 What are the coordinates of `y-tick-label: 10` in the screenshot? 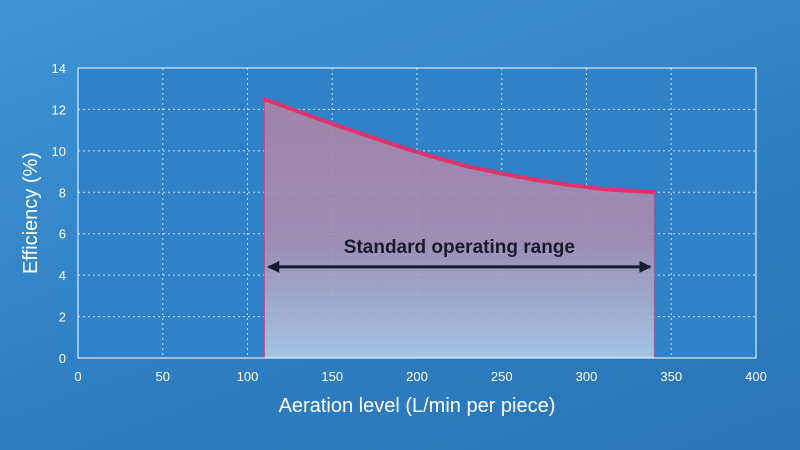 It's located at (59, 151).